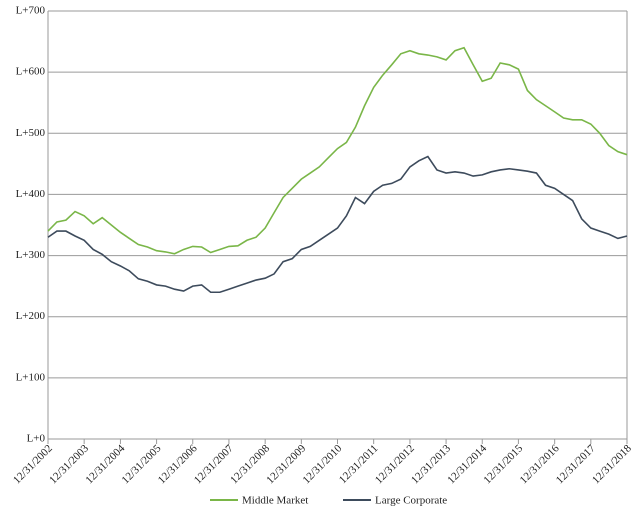 The height and width of the screenshot is (512, 638). What do you see at coordinates (31, 316) in the screenshot?
I see `y-tick-label: L+200` at bounding box center [31, 316].